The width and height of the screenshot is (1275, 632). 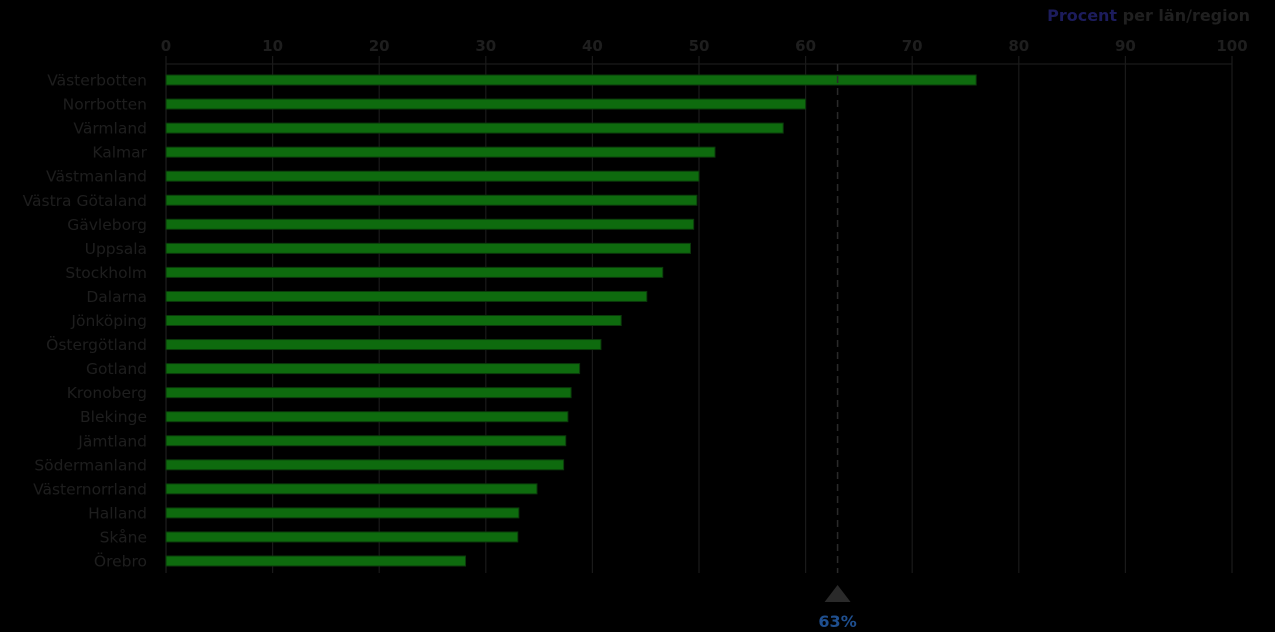 I want to click on category-label: Kalmar, so click(x=119, y=153).